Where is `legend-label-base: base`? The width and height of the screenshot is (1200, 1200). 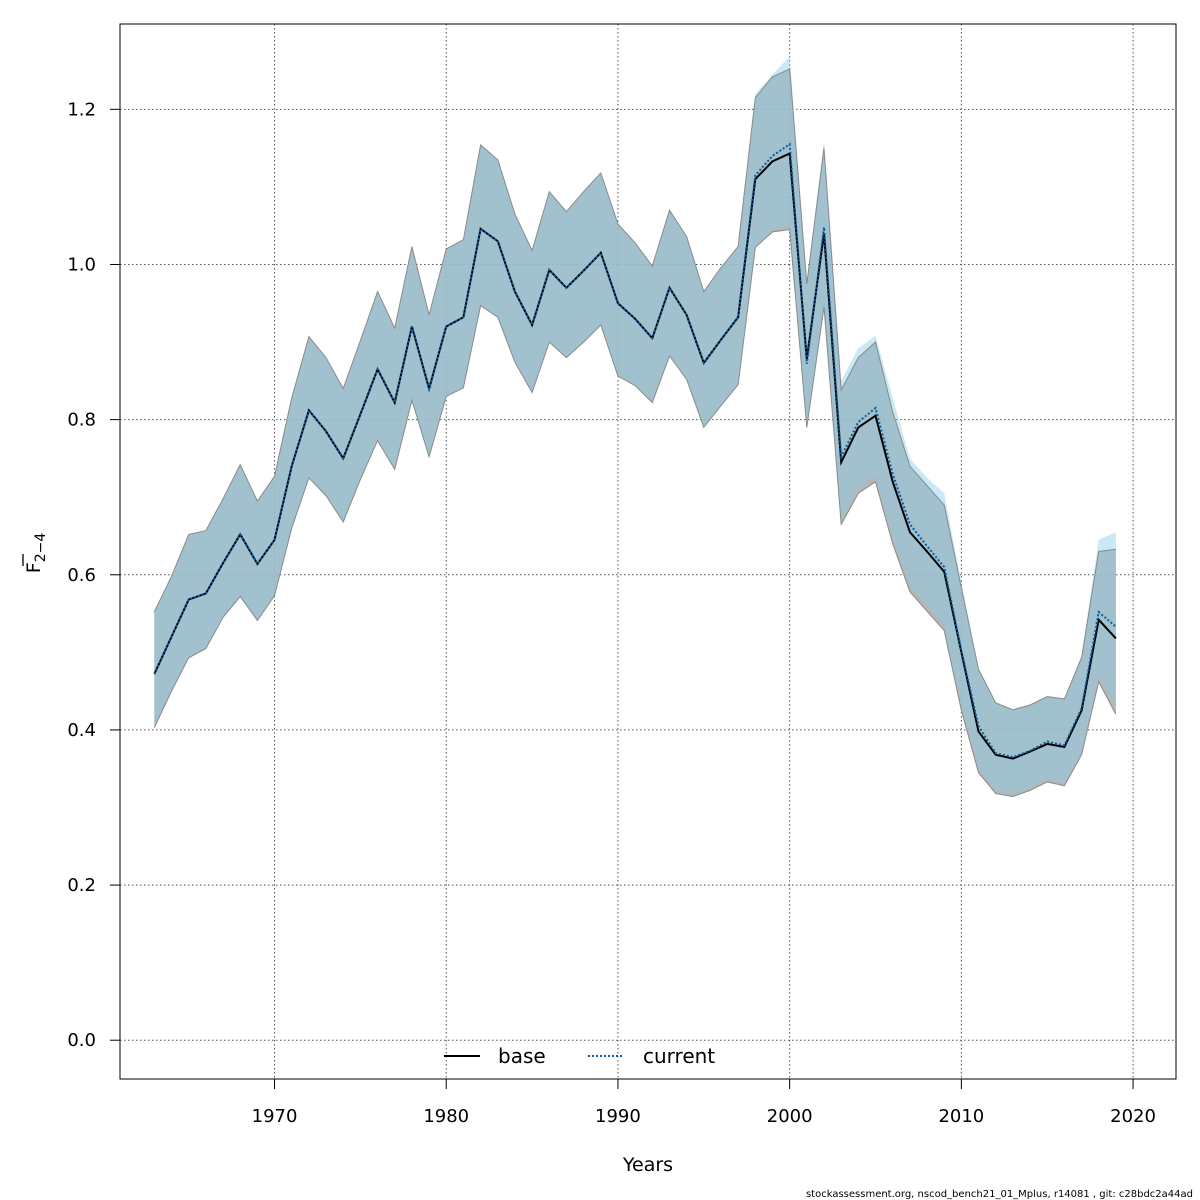
legend-label-base: base is located at coordinates (522, 1056).